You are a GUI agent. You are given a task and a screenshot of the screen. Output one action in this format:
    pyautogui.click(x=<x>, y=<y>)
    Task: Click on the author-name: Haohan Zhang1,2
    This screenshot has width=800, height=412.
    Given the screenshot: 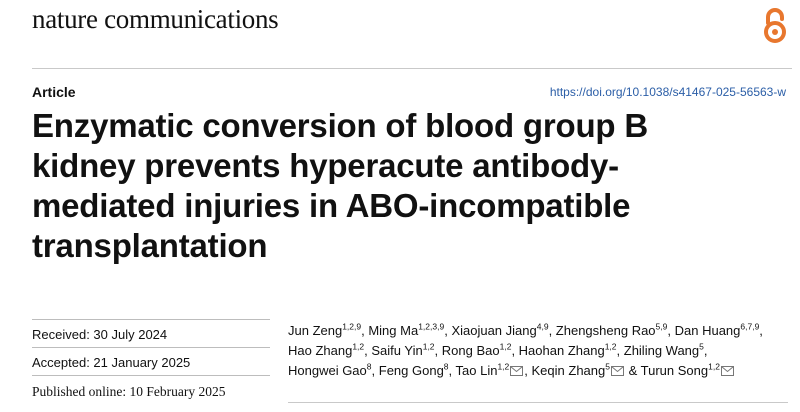 What is the action you would take?
    pyautogui.click(x=567, y=349)
    